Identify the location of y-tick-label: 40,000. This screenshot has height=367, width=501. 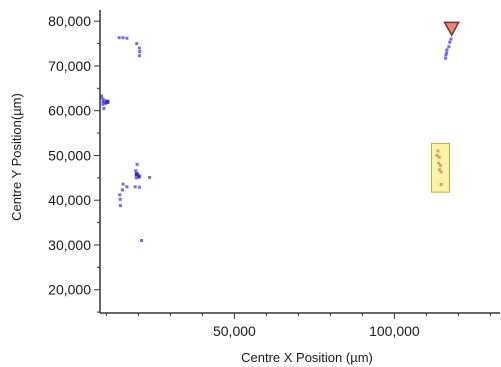
(69, 200).